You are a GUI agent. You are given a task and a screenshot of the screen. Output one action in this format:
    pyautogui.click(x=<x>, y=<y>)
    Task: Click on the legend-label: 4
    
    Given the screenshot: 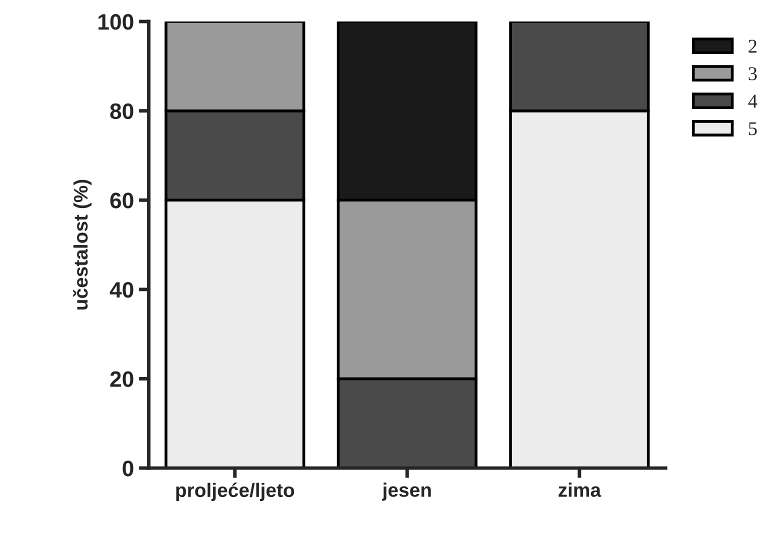 What is the action you would take?
    pyautogui.click(x=753, y=101)
    